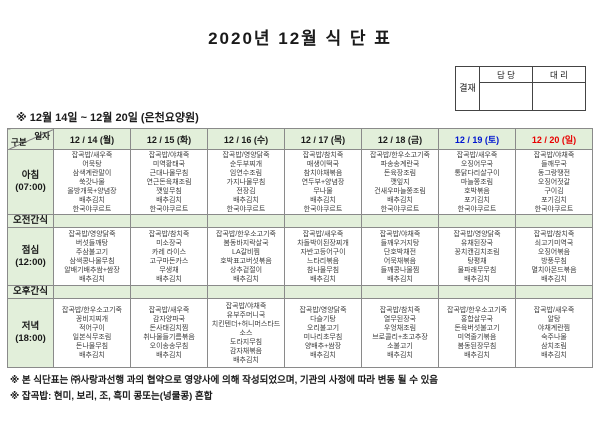 The width and height of the screenshot is (600, 424). What do you see at coordinates (246, 191) in the screenshot?
I see `menu-item: 전장김` at bounding box center [246, 191].